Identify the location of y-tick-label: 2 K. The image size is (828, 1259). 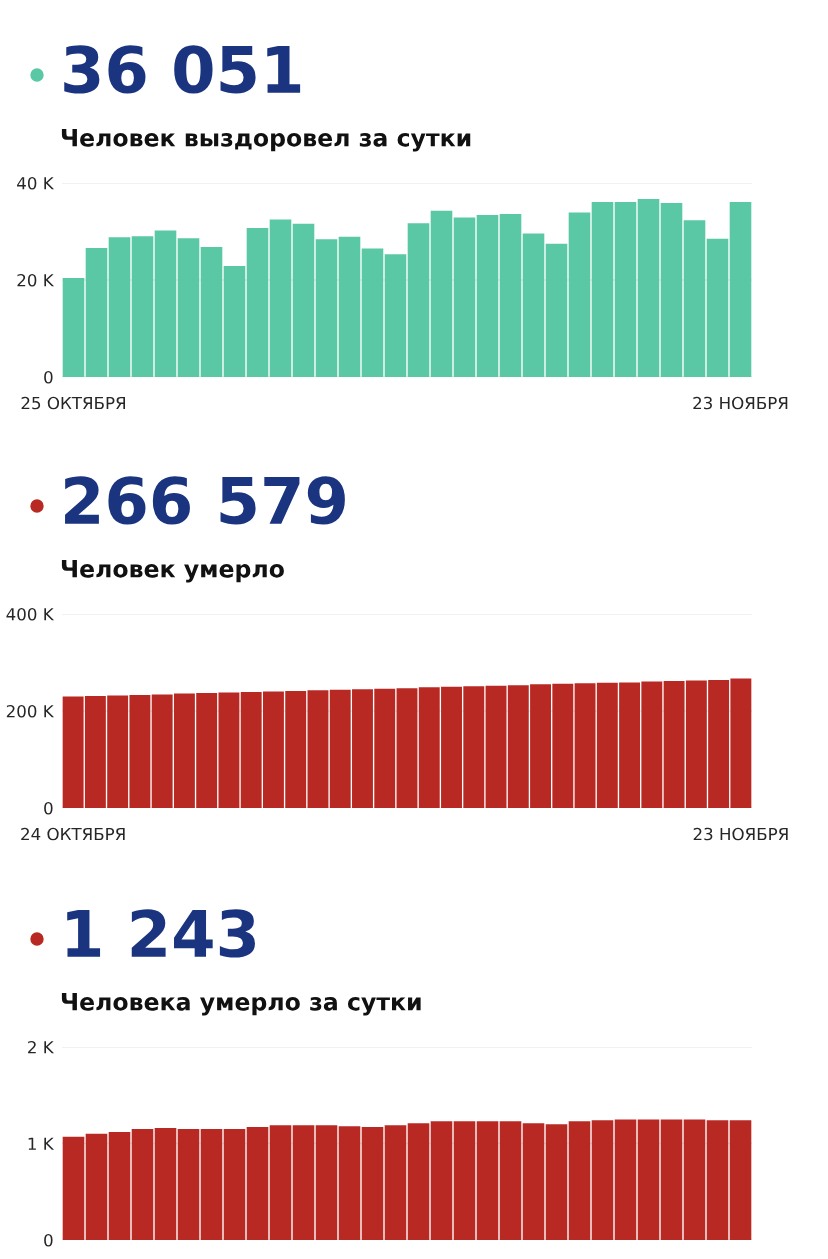
(41, 1047).